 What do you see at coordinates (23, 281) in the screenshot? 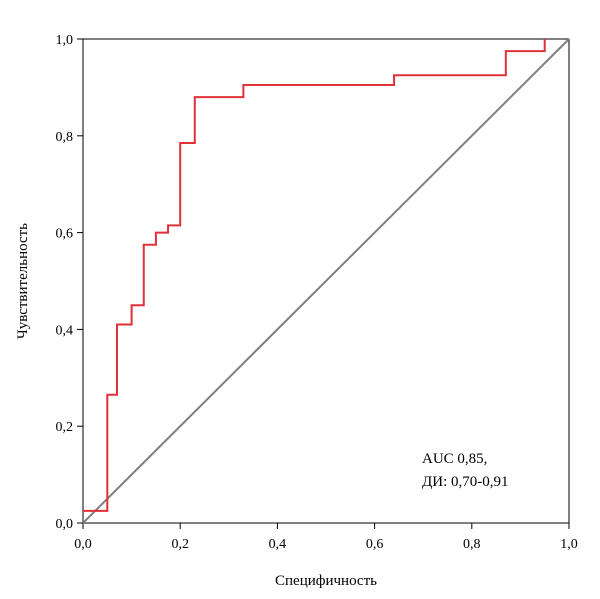
I see `y-axis-title: Чувствительность` at bounding box center [23, 281].